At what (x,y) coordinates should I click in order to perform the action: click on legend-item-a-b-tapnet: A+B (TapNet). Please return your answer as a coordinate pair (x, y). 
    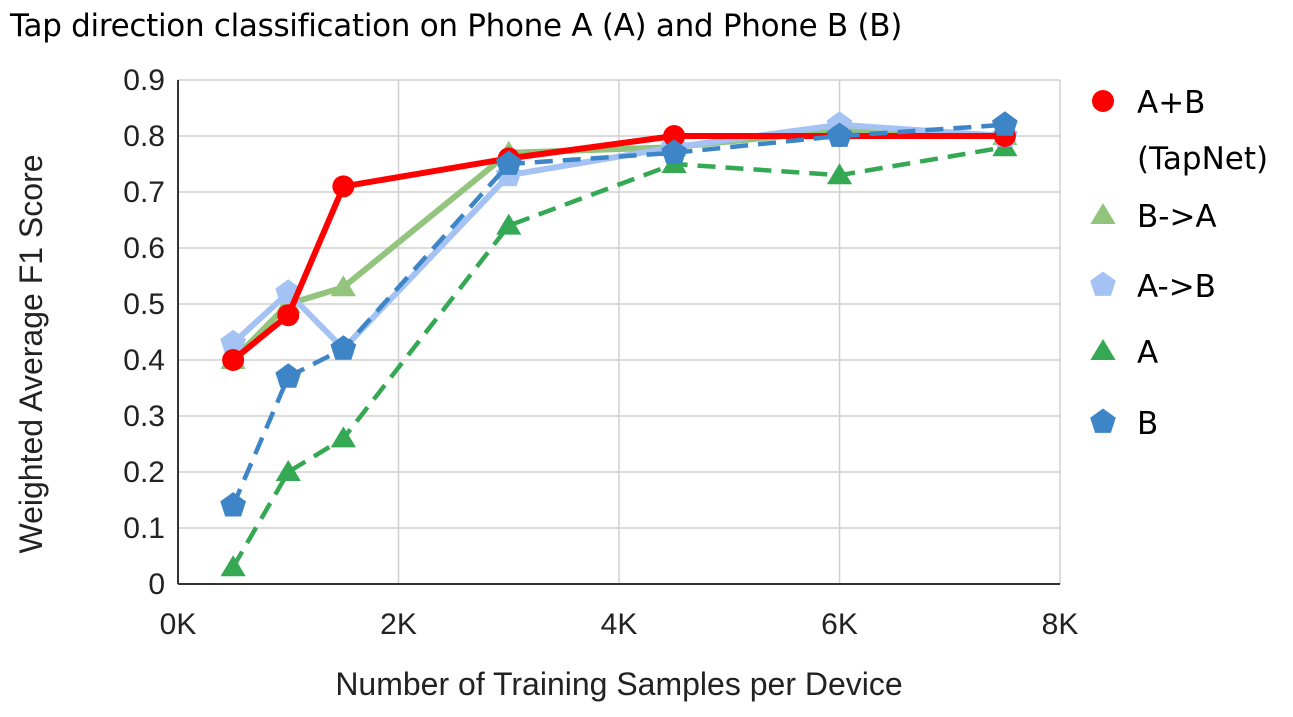
    Looking at the image, I should click on (1180, 131).